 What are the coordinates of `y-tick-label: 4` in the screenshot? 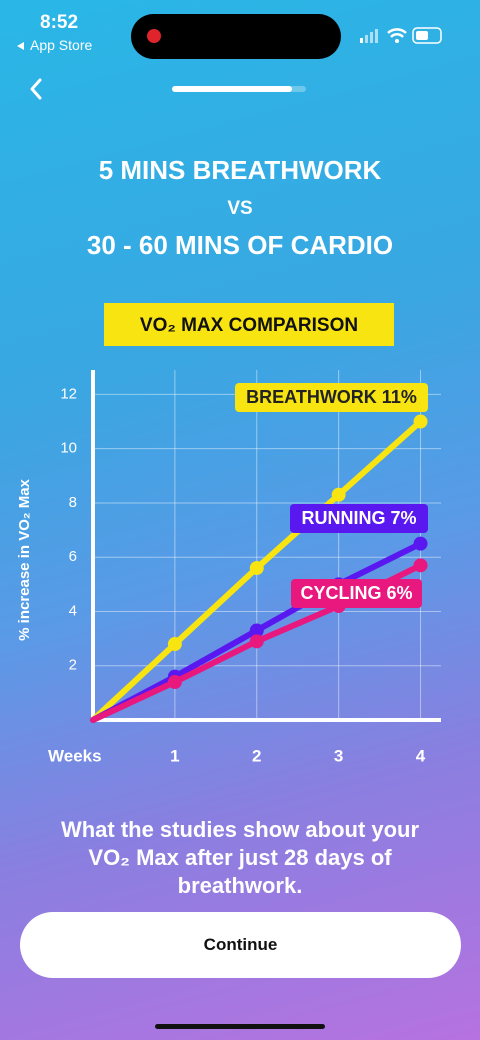 It's located at (73, 610).